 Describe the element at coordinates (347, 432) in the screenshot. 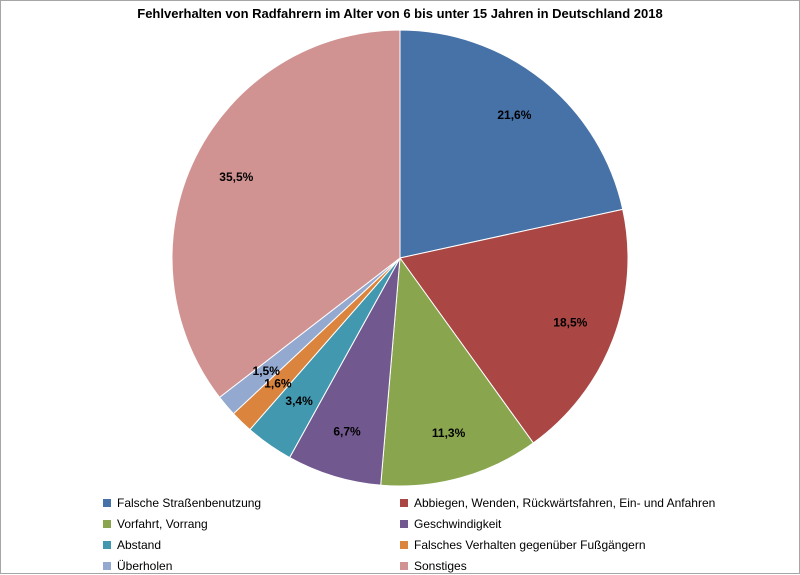

I see `pie-data-label: 6,7%` at that location.